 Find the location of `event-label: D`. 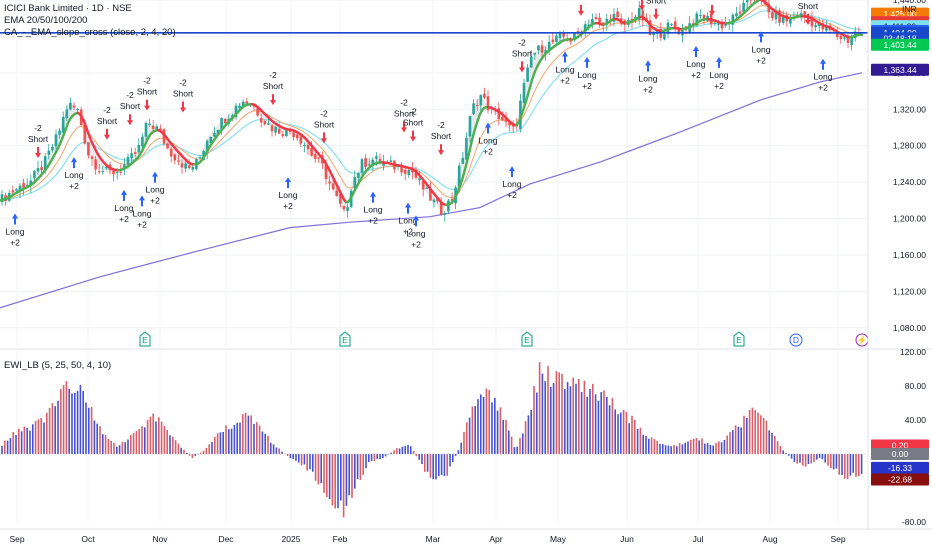

event-label: D is located at coordinates (796, 340).